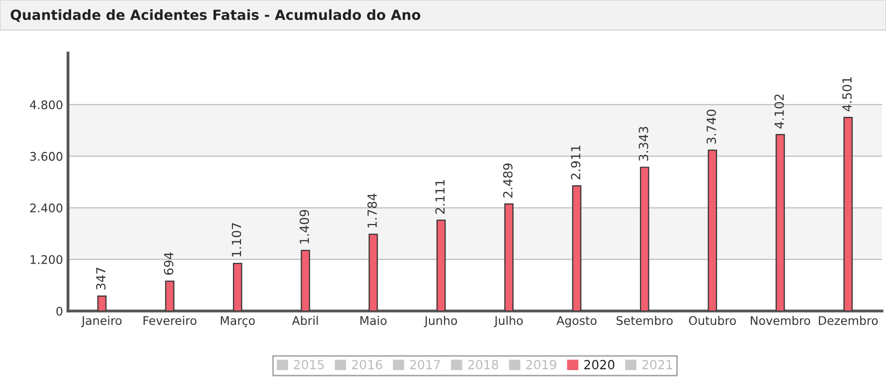 The image size is (886, 392). Describe the element at coordinates (441, 322) in the screenshot. I see `x-tick-label: Junho` at that location.